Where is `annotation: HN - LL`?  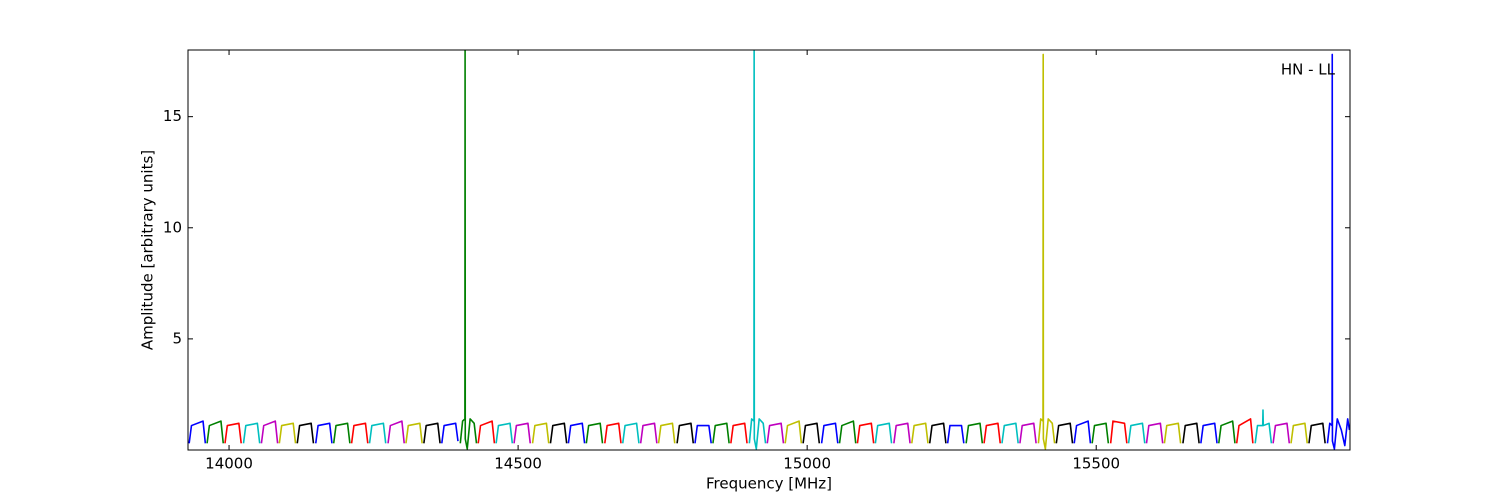 annotation: HN - LL is located at coordinates (1308, 70).